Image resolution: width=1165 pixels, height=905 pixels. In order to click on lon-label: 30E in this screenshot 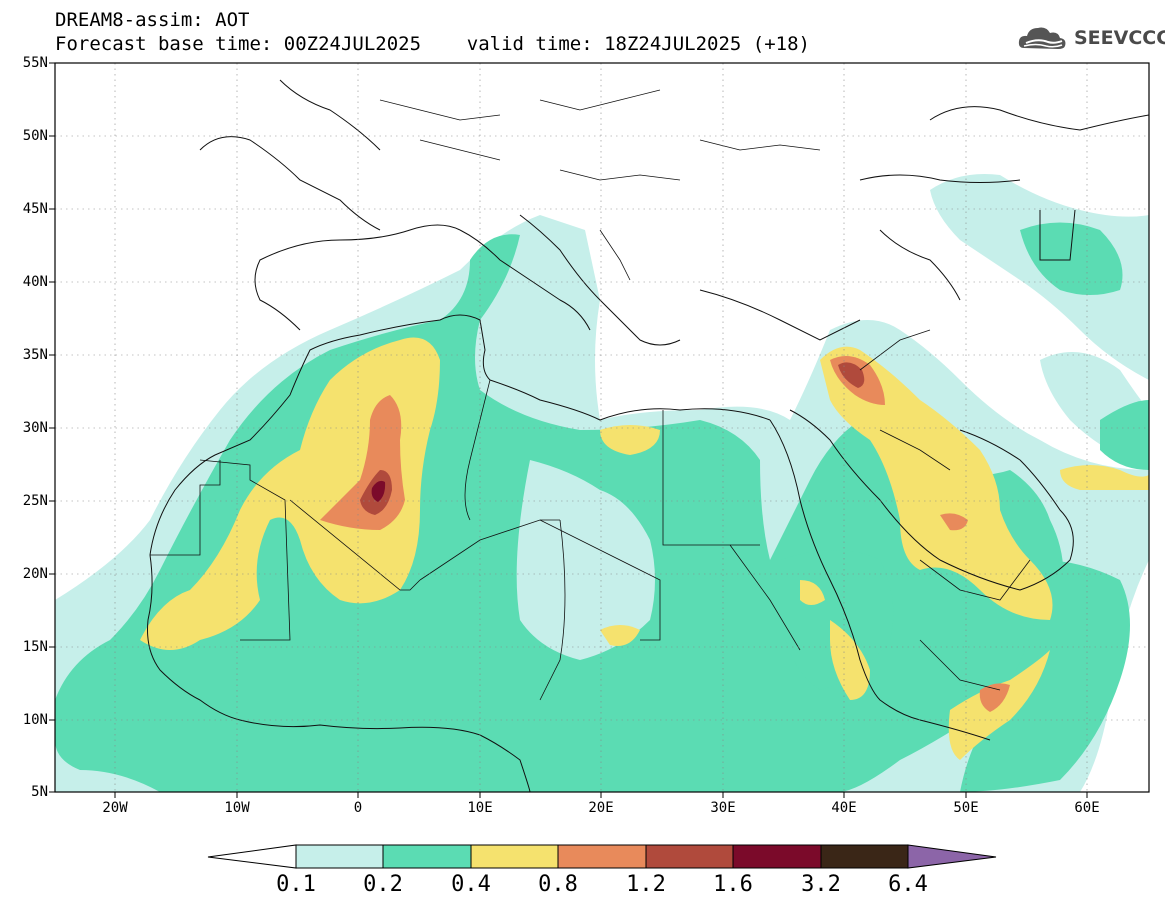, I will do `click(723, 808)`.